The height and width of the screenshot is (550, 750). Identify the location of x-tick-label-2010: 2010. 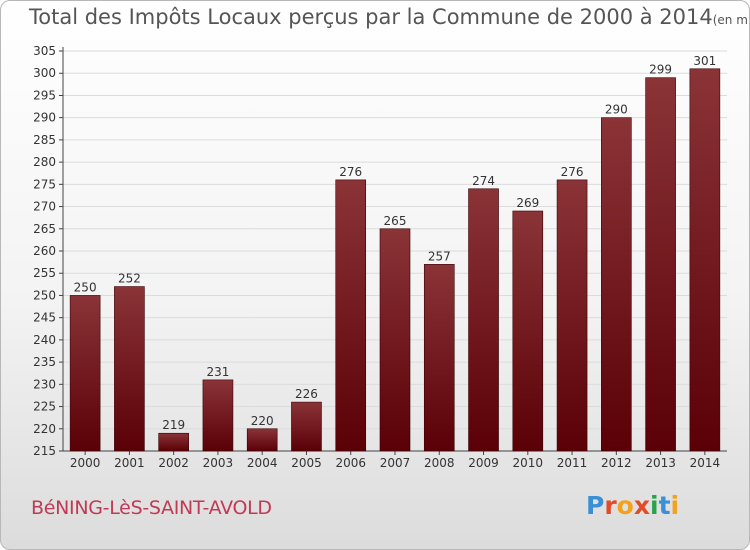
(528, 463).